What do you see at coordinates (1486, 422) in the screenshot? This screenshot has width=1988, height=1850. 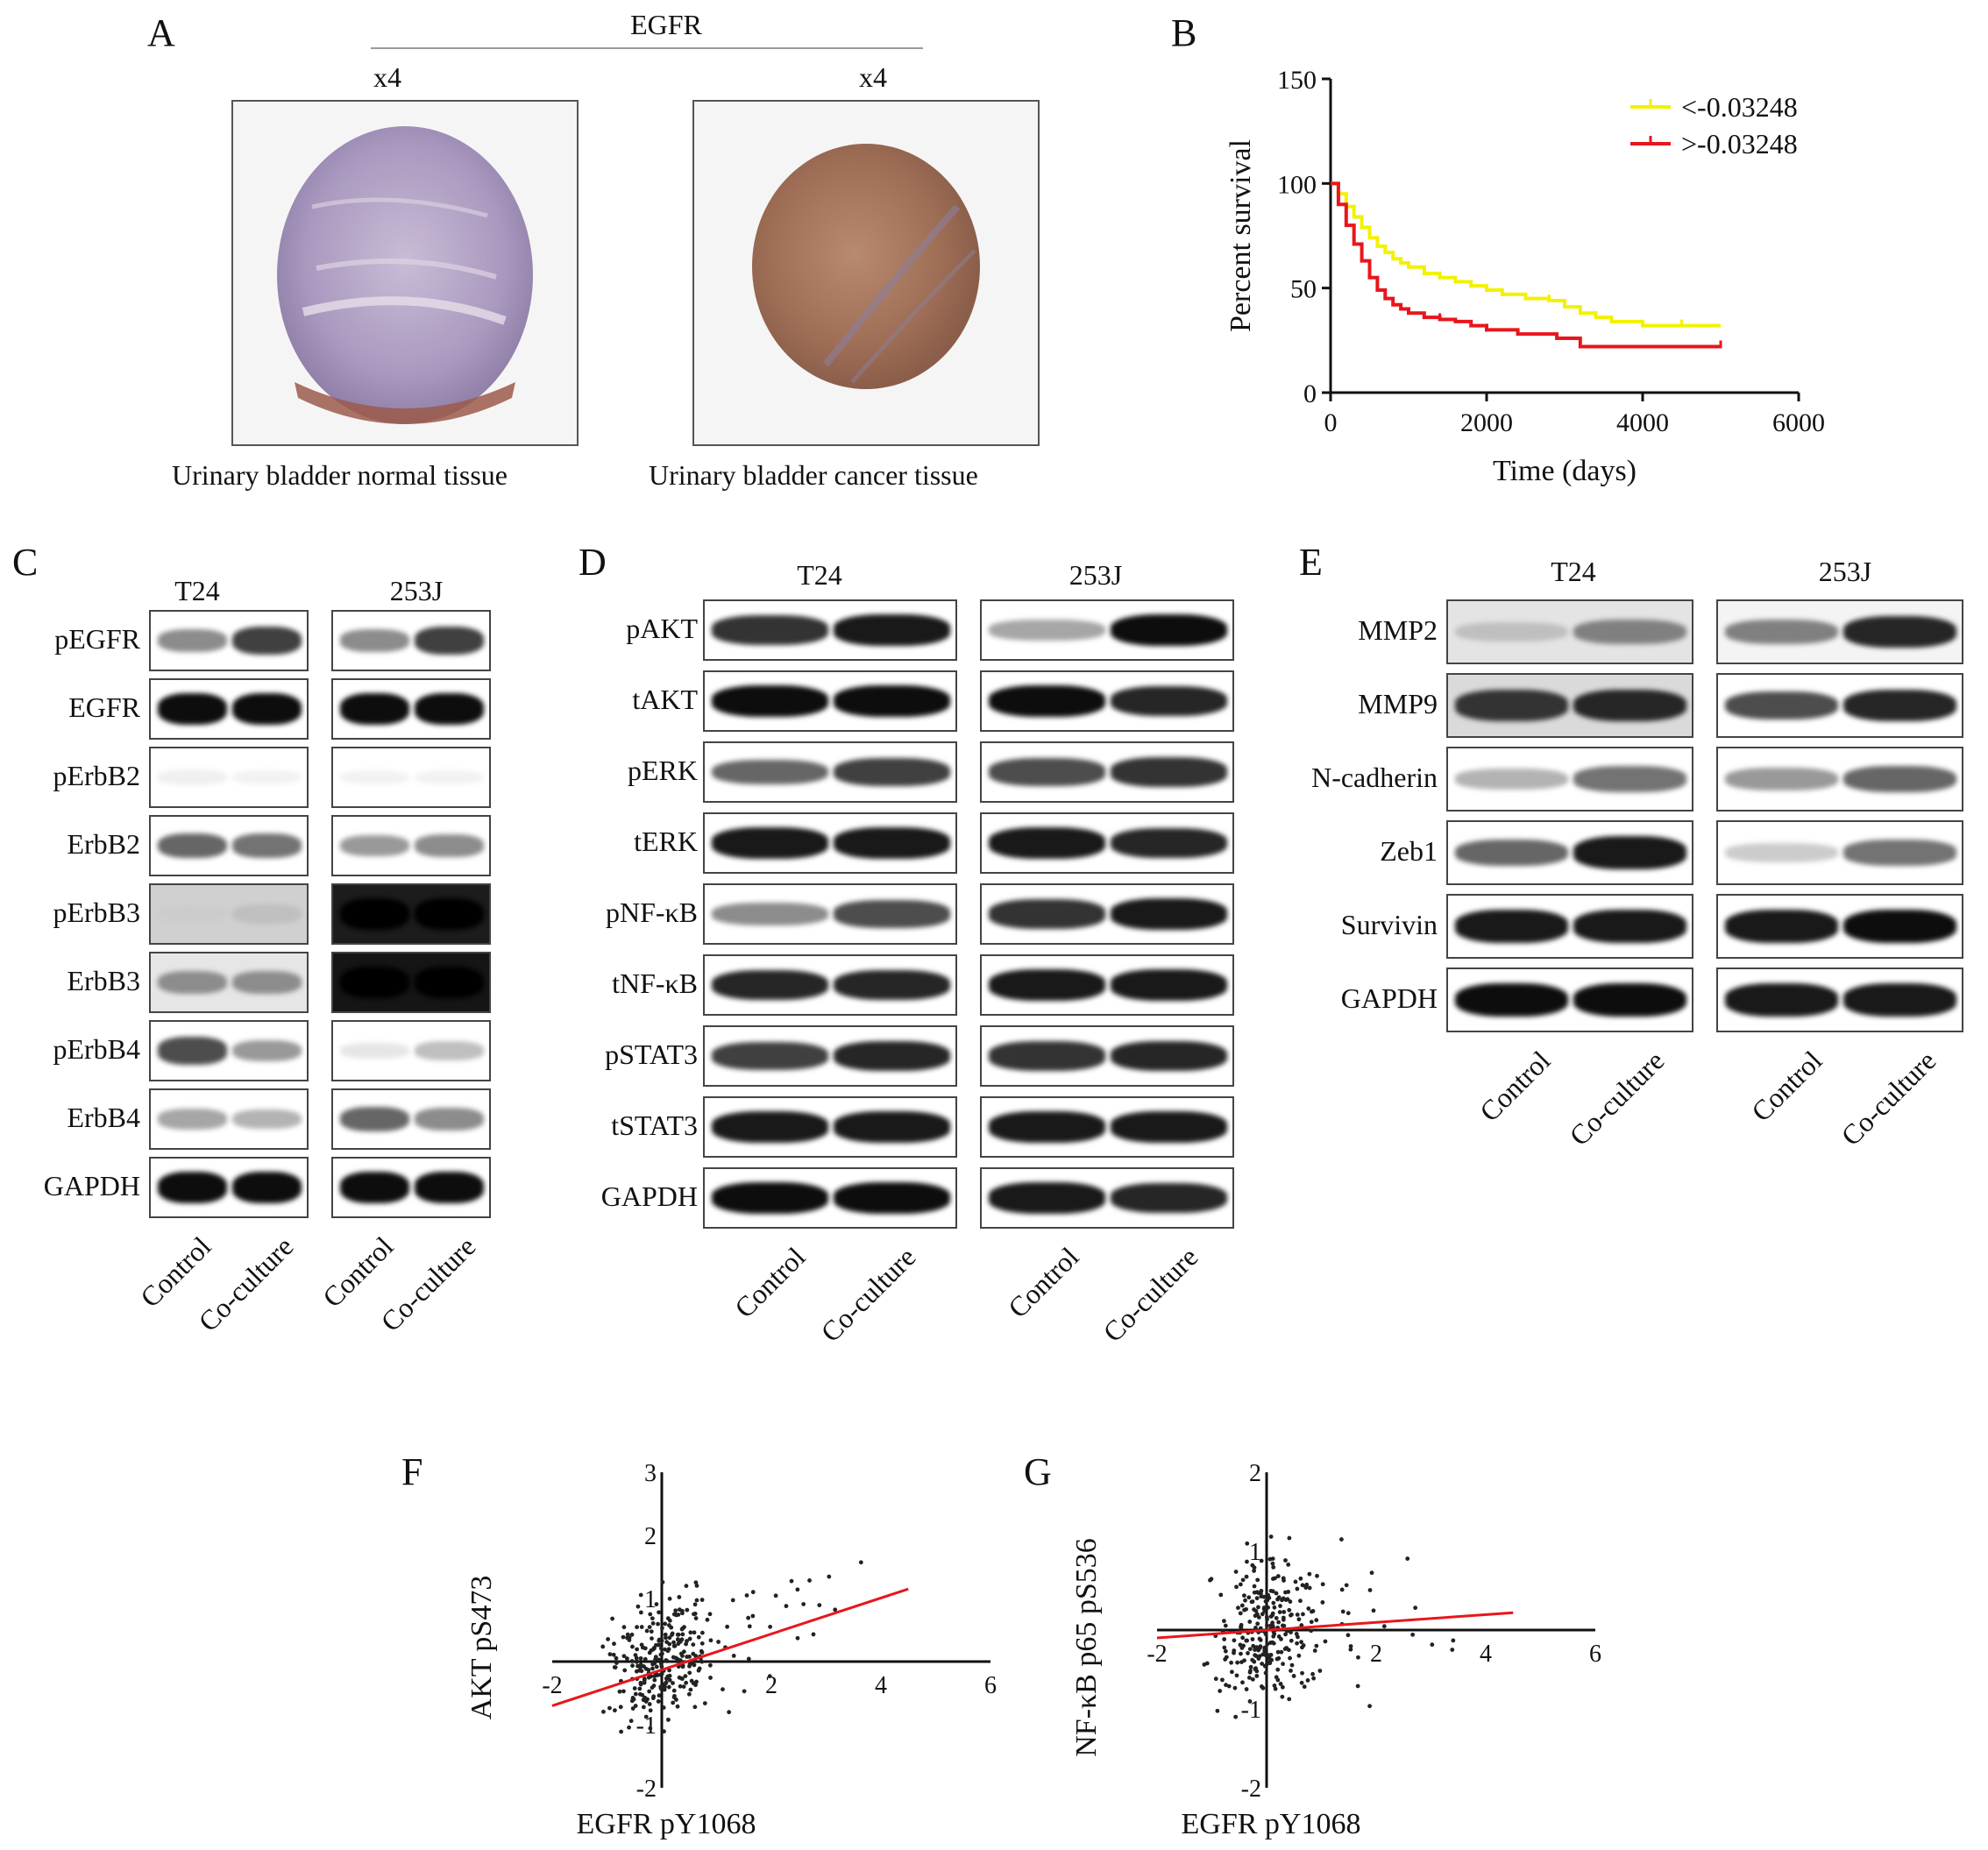 I see `x-tick-label: 2000` at bounding box center [1486, 422].